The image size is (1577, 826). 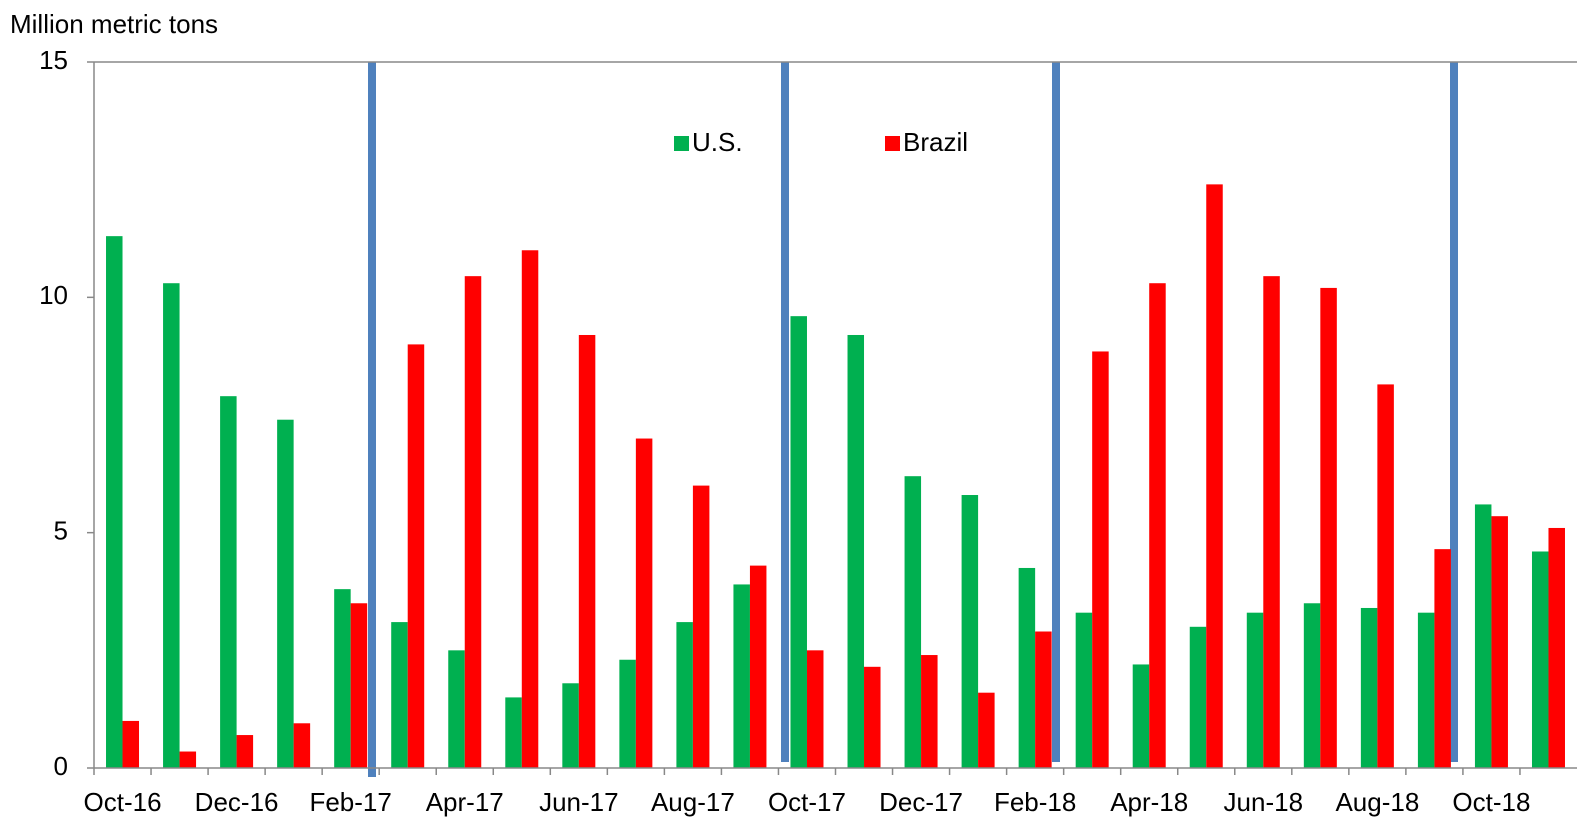 What do you see at coordinates (237, 802) in the screenshot?
I see `x-tick-label: Dec-16` at bounding box center [237, 802].